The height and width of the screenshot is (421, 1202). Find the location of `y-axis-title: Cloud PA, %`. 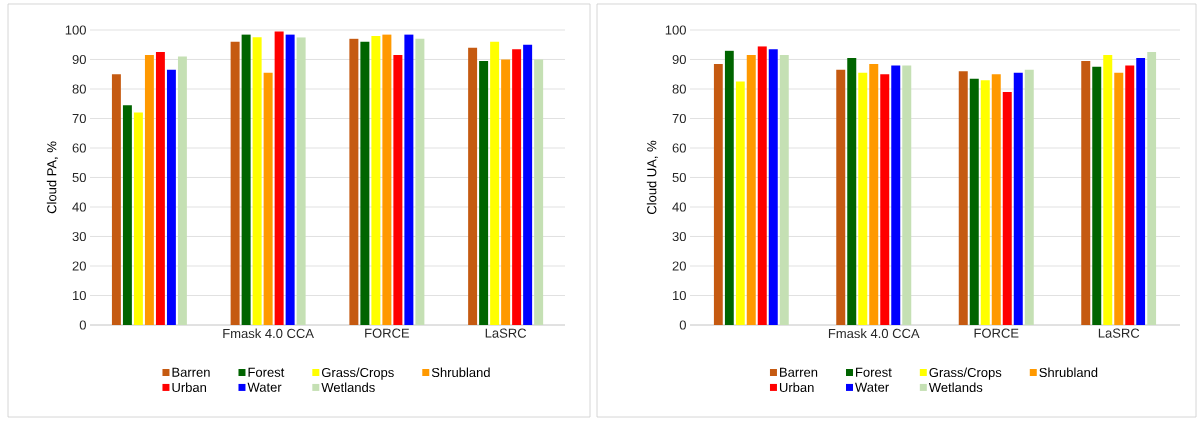

y-axis-title: Cloud PA, % is located at coordinates (52, 177).